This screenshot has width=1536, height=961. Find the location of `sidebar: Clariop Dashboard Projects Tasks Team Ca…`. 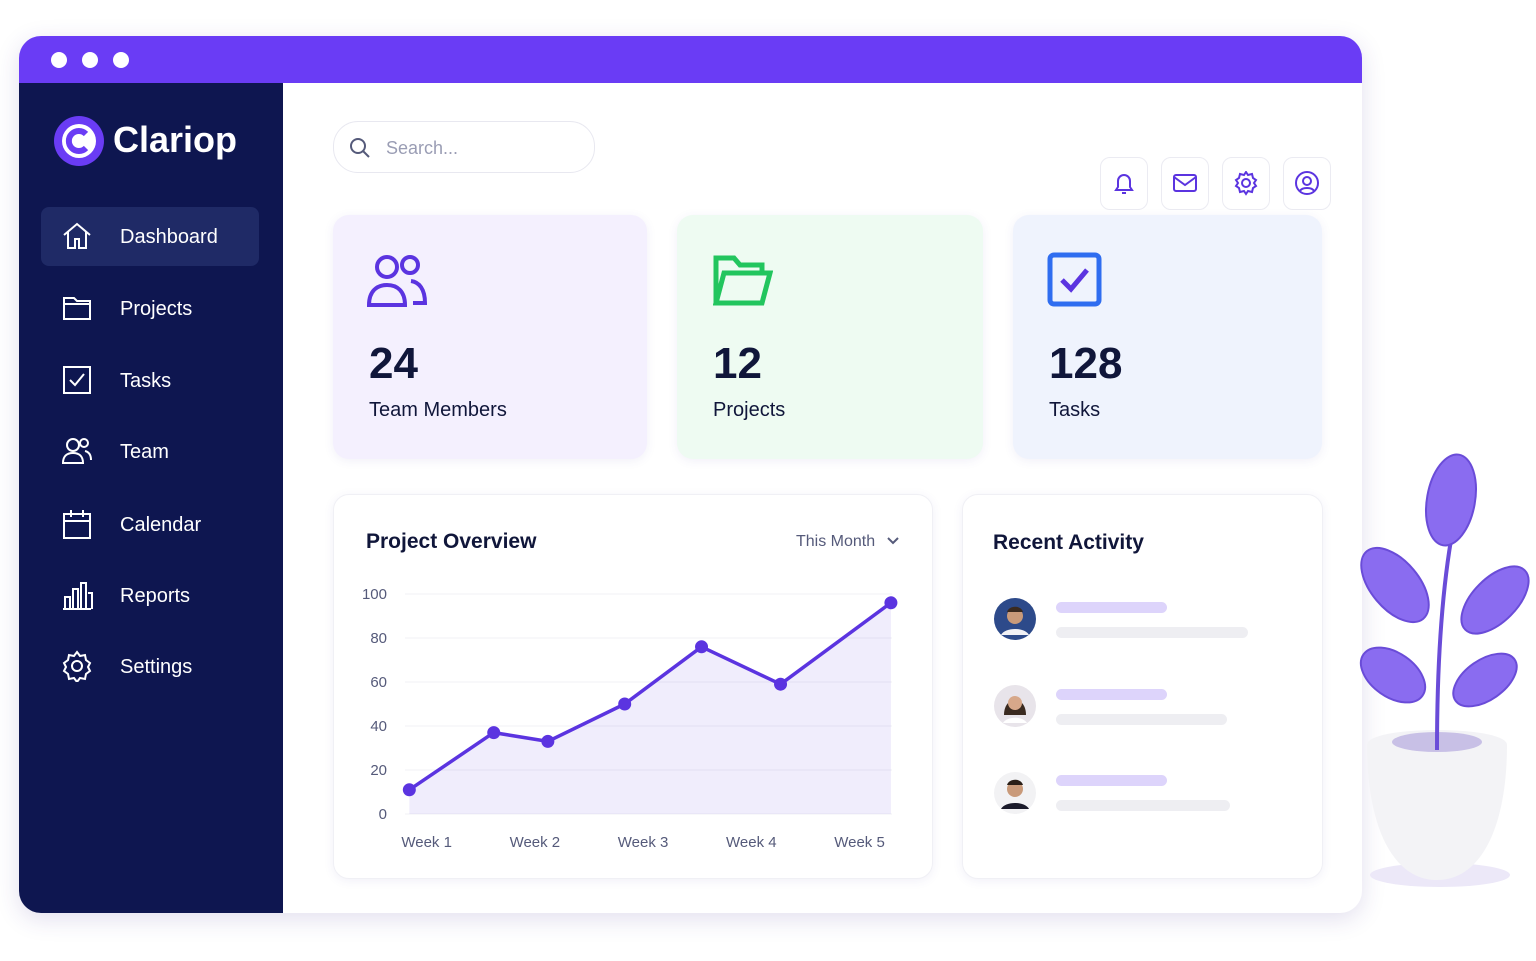

sidebar: Clariop Dashboard Projects Tasks Team Ca… is located at coordinates (151, 498).